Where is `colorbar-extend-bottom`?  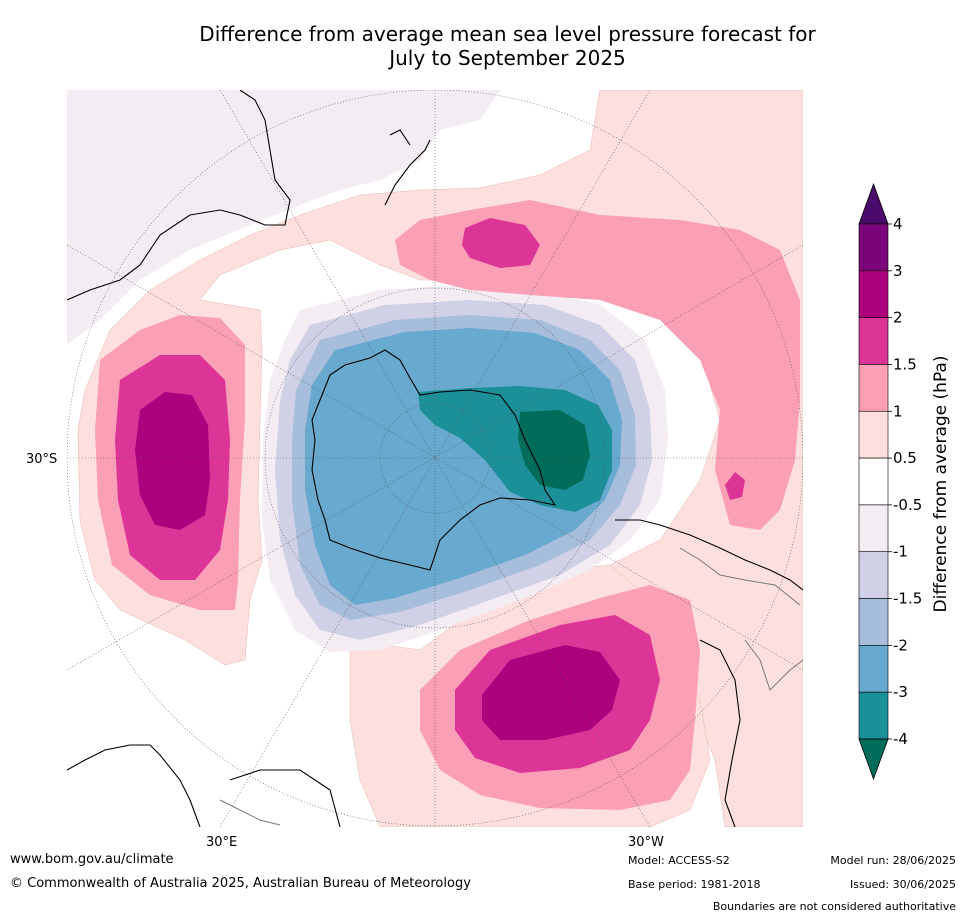 colorbar-extend-bottom is located at coordinates (873, 759).